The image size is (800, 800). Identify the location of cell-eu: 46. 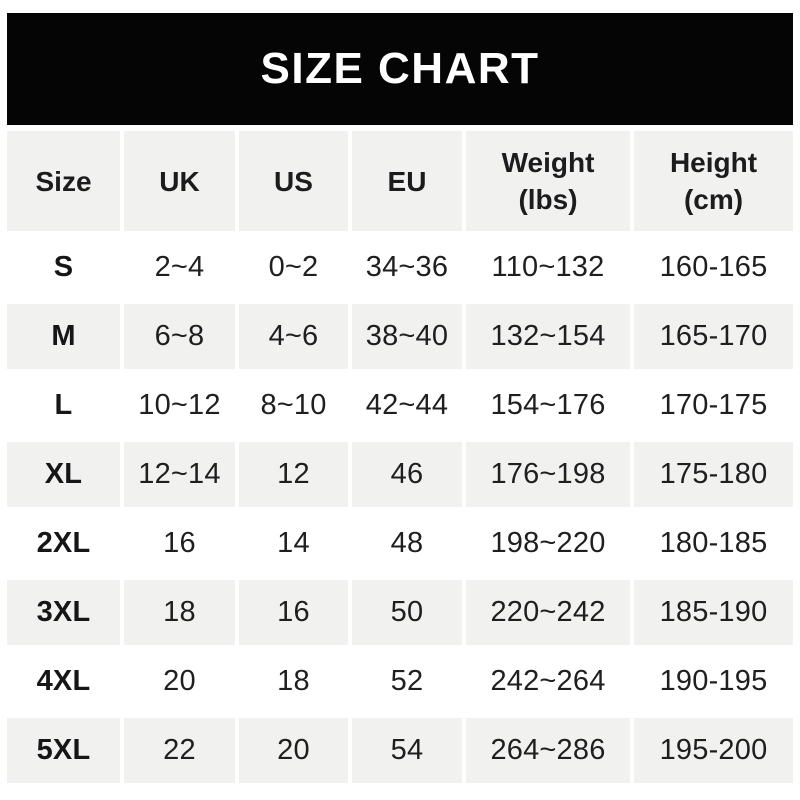
(407, 474).